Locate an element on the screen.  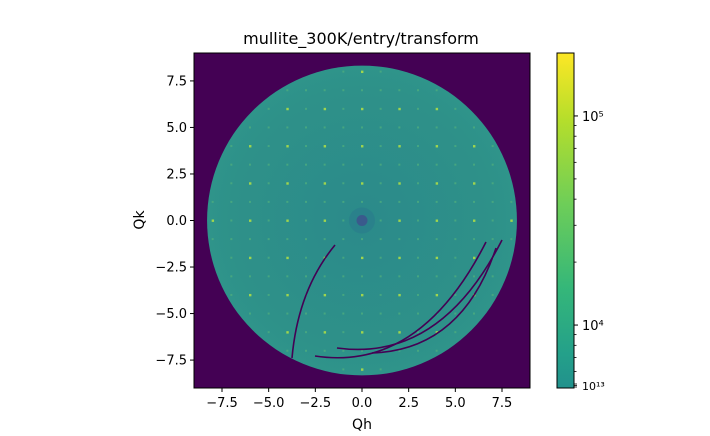
colorbar-gradient is located at coordinates (565, 220).